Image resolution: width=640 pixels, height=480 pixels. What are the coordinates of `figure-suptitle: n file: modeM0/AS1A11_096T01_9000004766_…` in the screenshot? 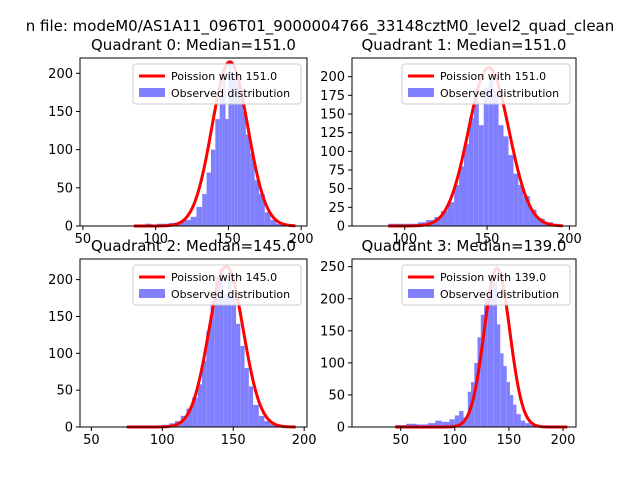 It's located at (320, 26).